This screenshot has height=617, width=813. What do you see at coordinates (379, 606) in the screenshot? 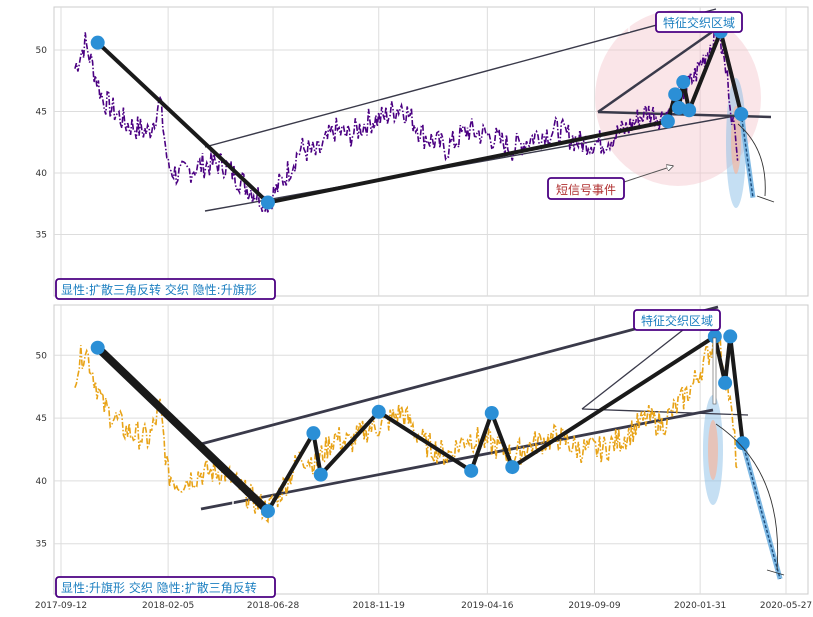
I see `x-tick-label: 2018-11-19` at bounding box center [379, 606].